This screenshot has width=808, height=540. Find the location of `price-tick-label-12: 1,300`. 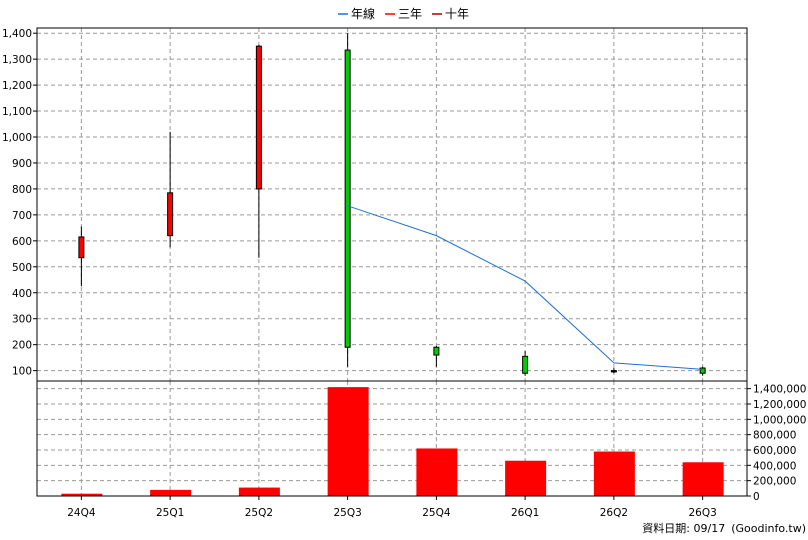

price-tick-label-12: 1,300 is located at coordinates (17, 60).